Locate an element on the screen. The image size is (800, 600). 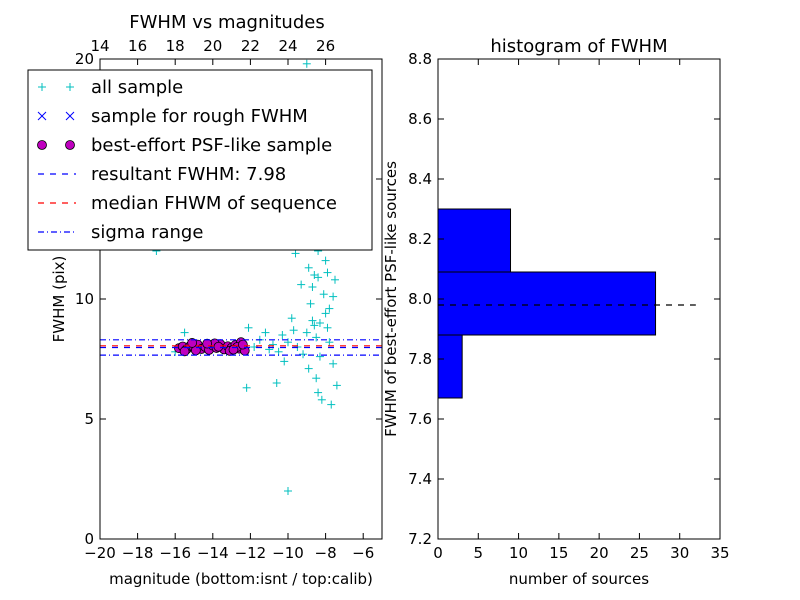
legend-label-4: median FHWM of sequence is located at coordinates (214, 203).